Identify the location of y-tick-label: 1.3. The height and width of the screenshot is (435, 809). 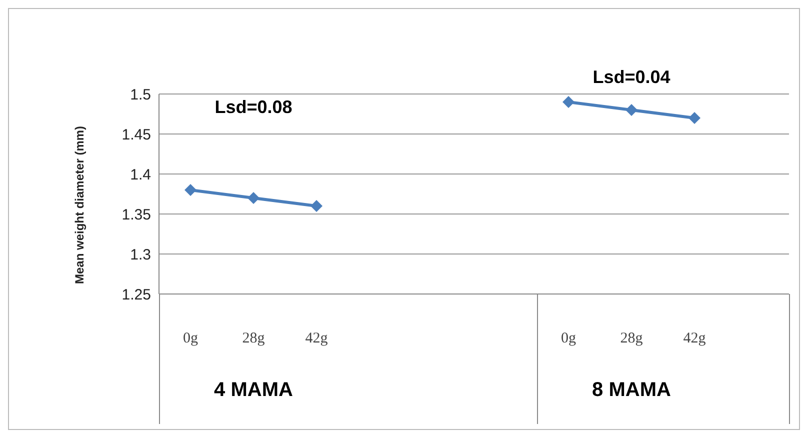
(140, 255).